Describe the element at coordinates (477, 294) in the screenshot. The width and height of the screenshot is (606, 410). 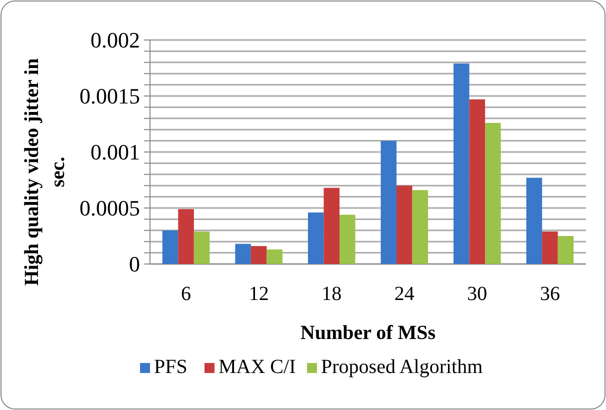
I see `x-tick-label: 30` at that location.